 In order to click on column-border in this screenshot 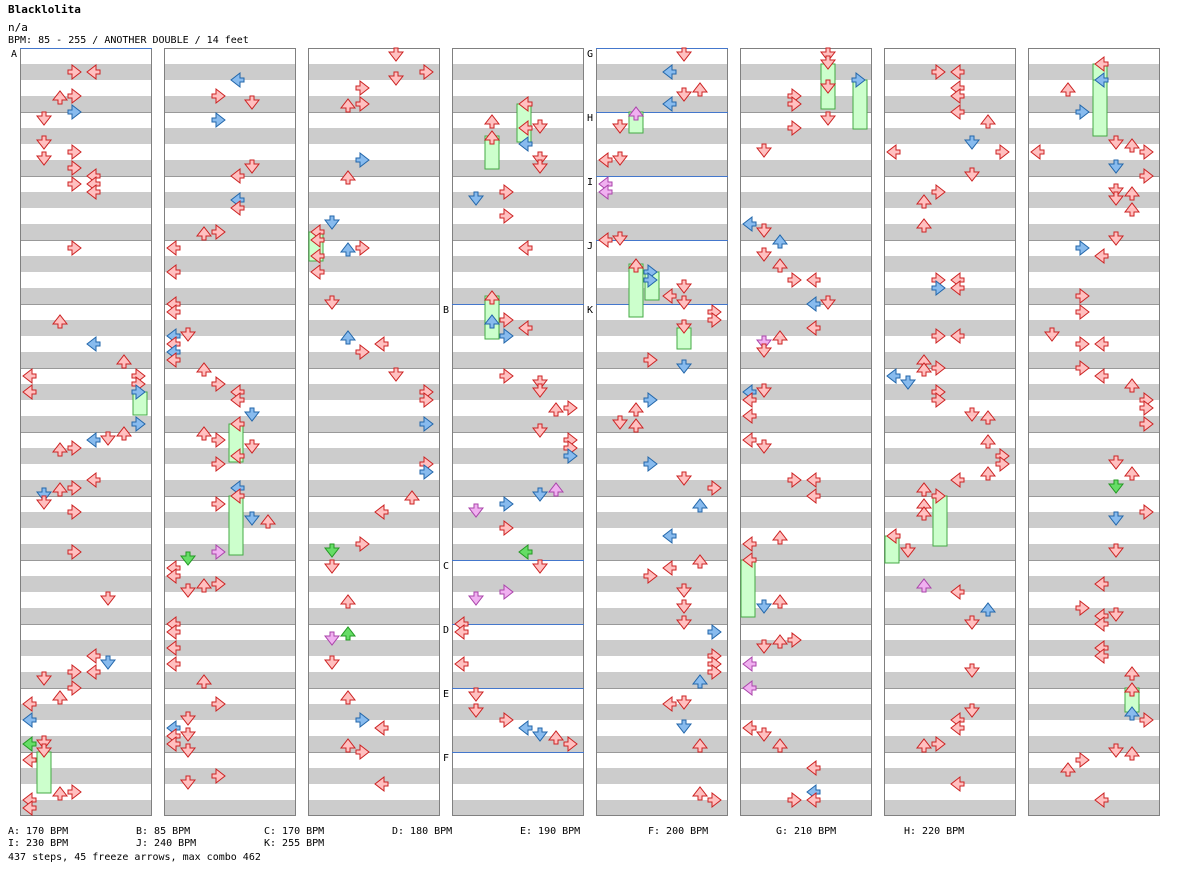, I will do `click(374, 432)`.